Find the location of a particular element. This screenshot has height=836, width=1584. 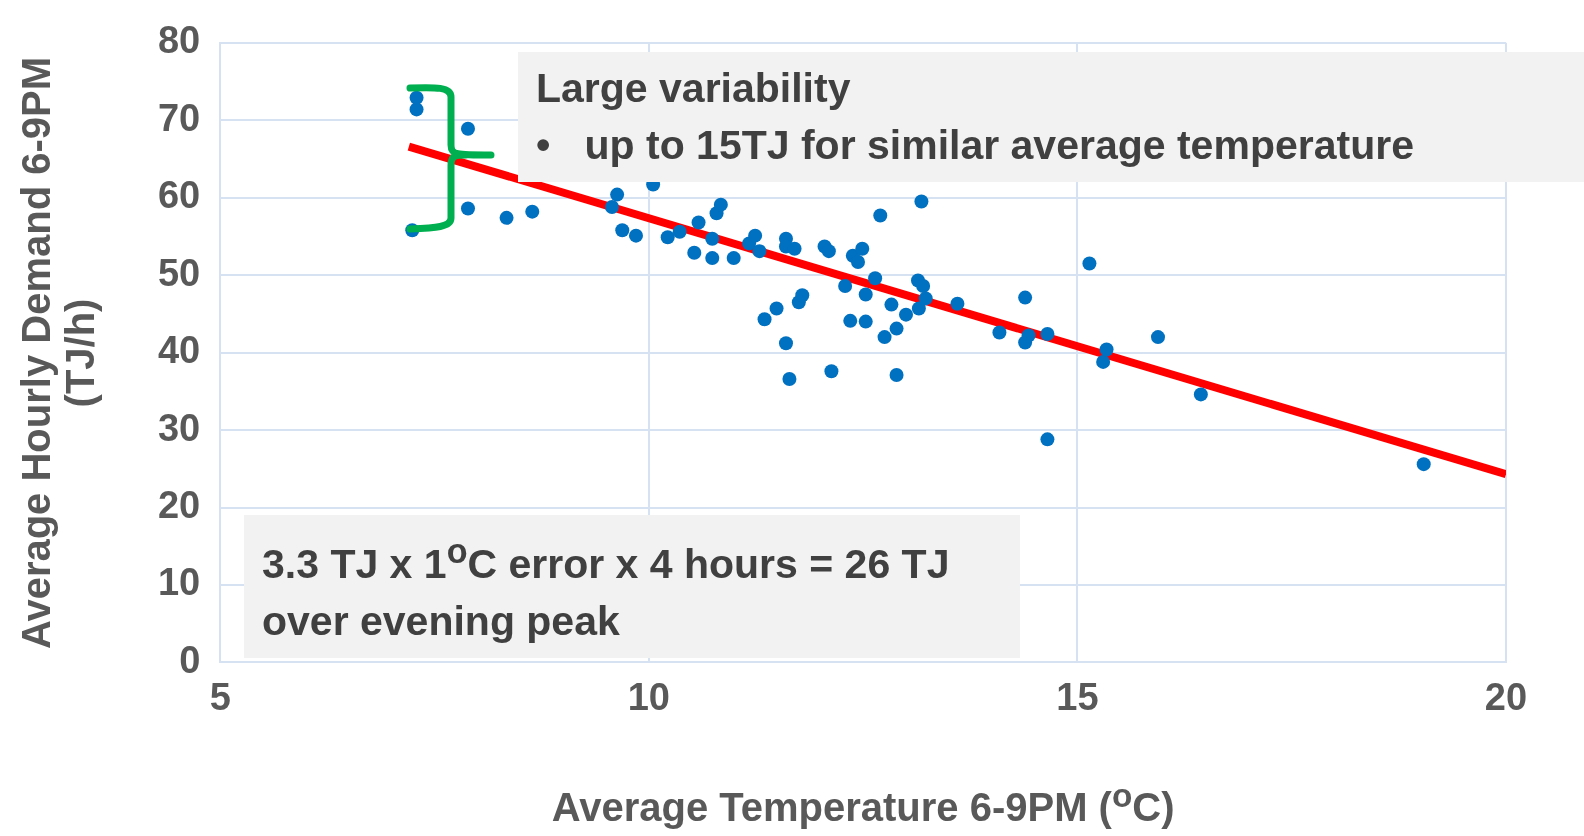

y-tick-label: 0 is located at coordinates (190, 659).